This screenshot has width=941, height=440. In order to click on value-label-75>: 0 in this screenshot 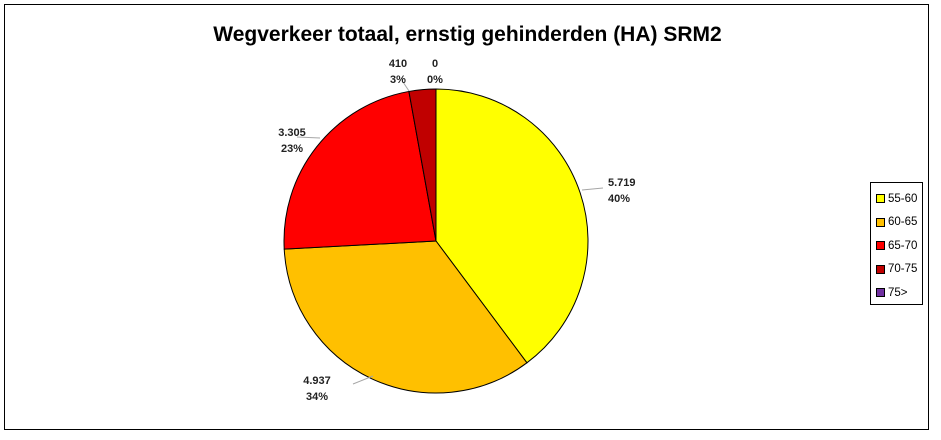, I will do `click(435, 64)`.